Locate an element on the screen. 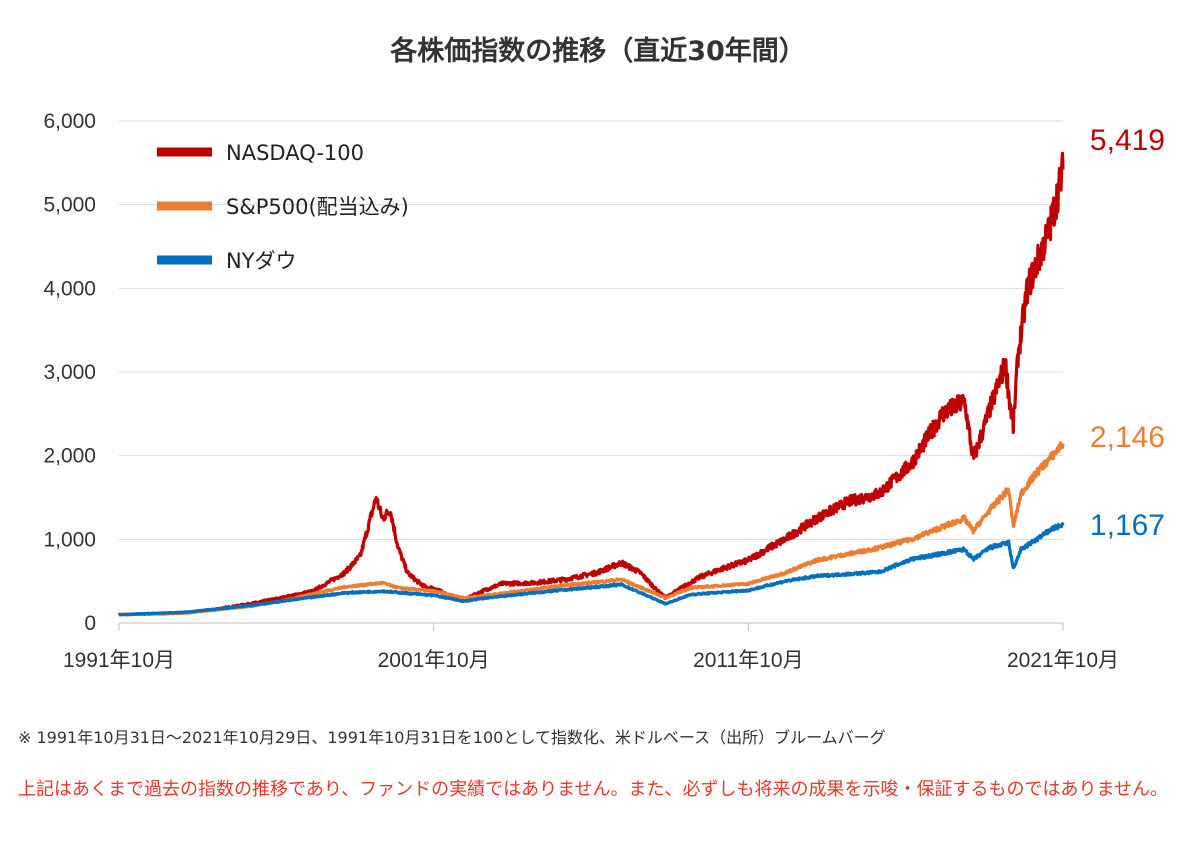  y-tick-label: 5,000 is located at coordinates (69, 205).